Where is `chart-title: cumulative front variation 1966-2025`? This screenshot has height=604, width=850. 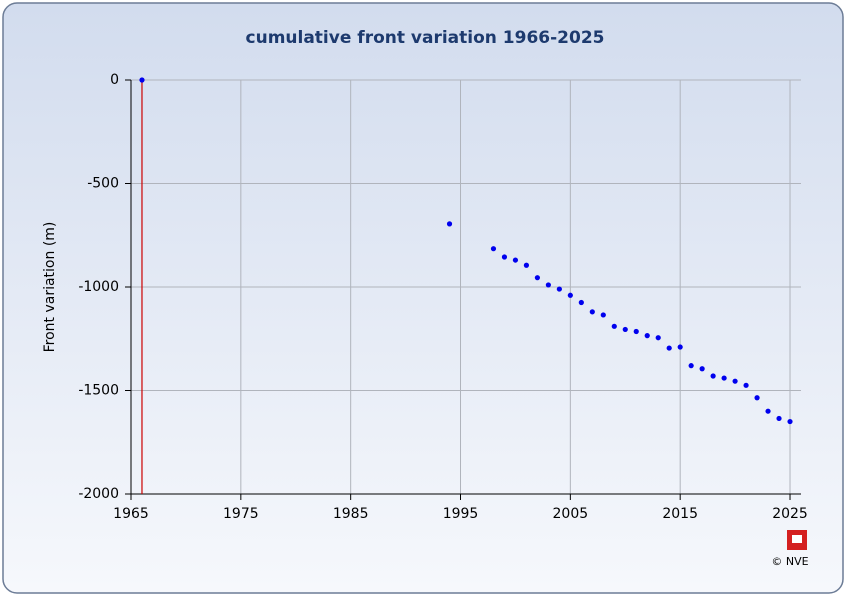 chart-title: cumulative front variation 1966-2025 is located at coordinates (425, 38).